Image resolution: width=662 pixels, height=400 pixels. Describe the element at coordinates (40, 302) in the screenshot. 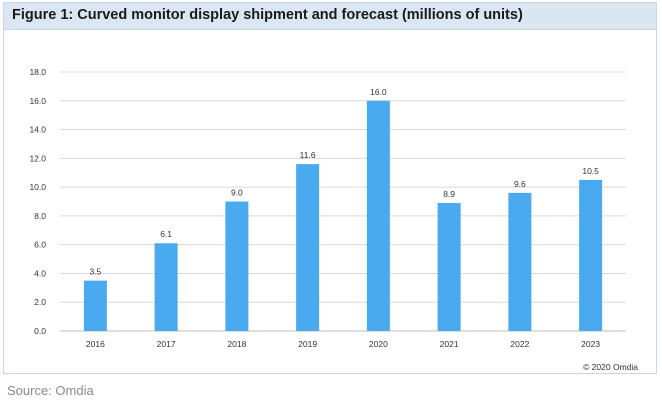

I see `y-tick-label: 2.0` at that location.